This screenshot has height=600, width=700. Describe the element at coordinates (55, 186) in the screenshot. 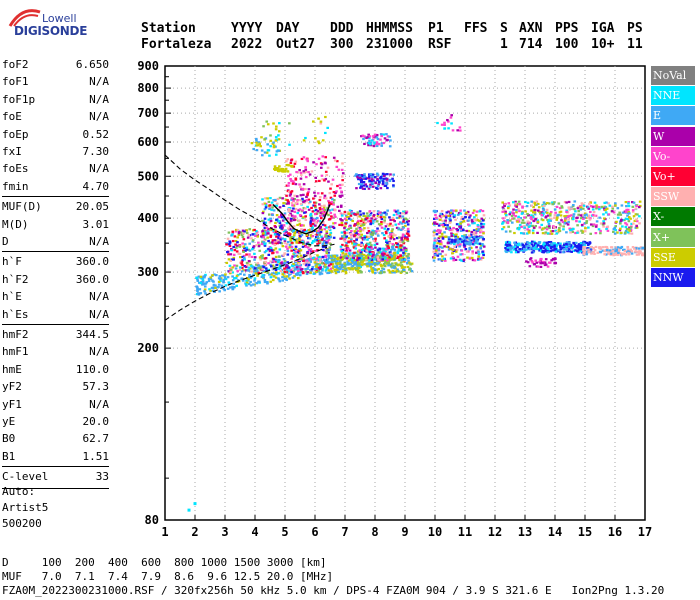

I see `param-row: fmin 4.70` at that location.